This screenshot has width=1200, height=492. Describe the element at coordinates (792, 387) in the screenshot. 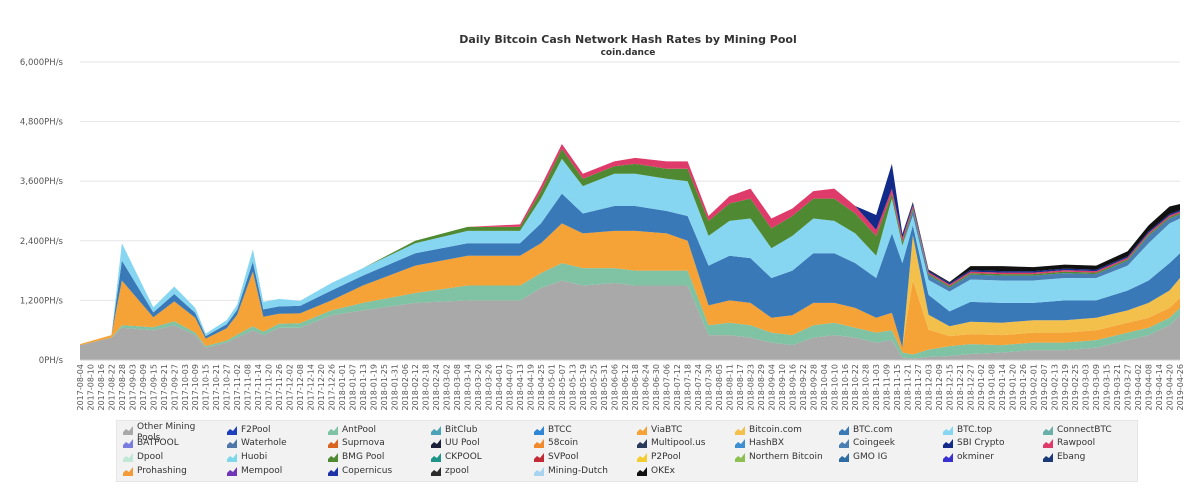

I see `x-tick-label: 2018-09-16` at that location.